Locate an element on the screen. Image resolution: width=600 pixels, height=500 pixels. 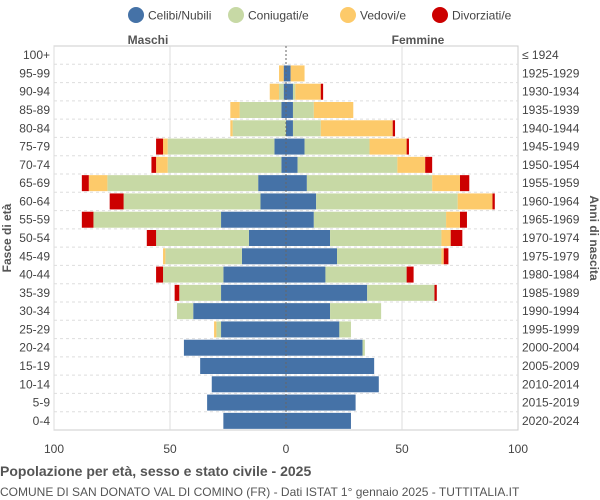
legend-item: Celibi/Nubili is located at coordinates (169, 15).